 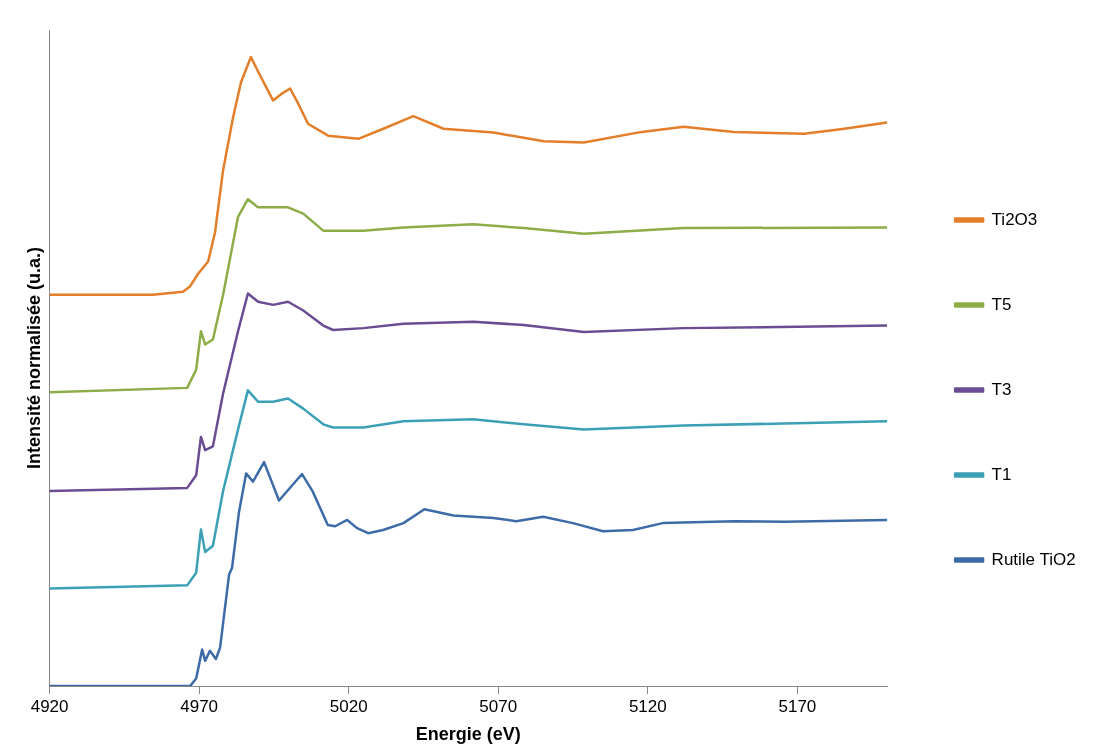 I want to click on x-tick-label: 5120, so click(x=647, y=706).